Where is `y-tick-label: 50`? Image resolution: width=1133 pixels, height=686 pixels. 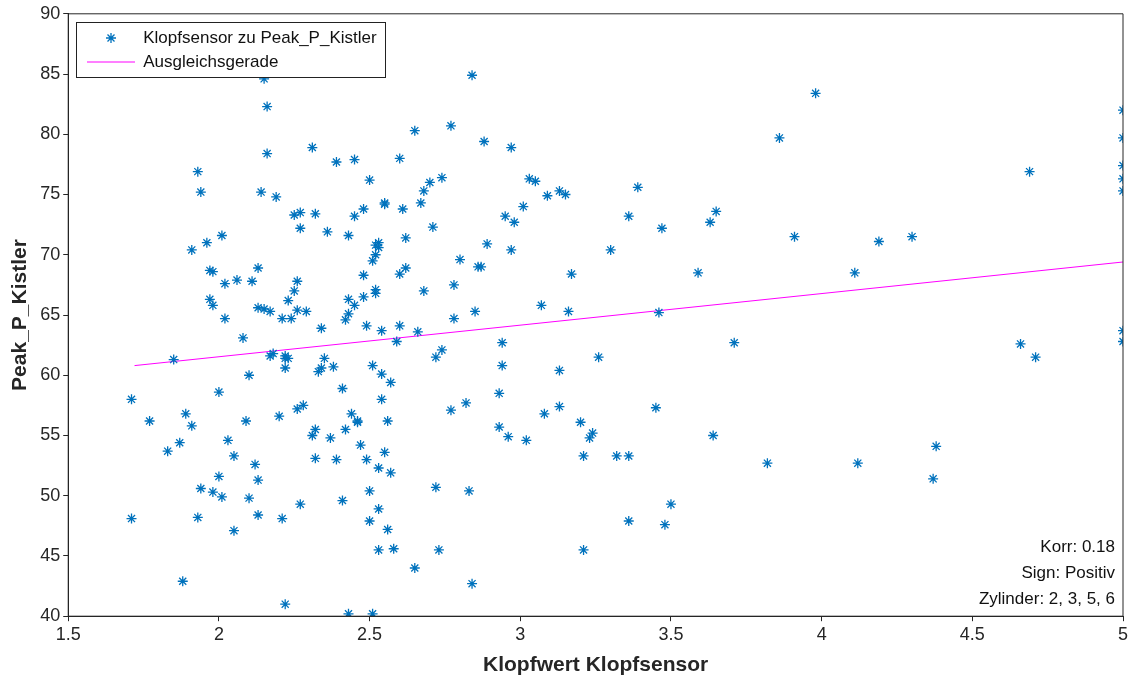
y-tick-label: 50 is located at coordinates (50, 494).